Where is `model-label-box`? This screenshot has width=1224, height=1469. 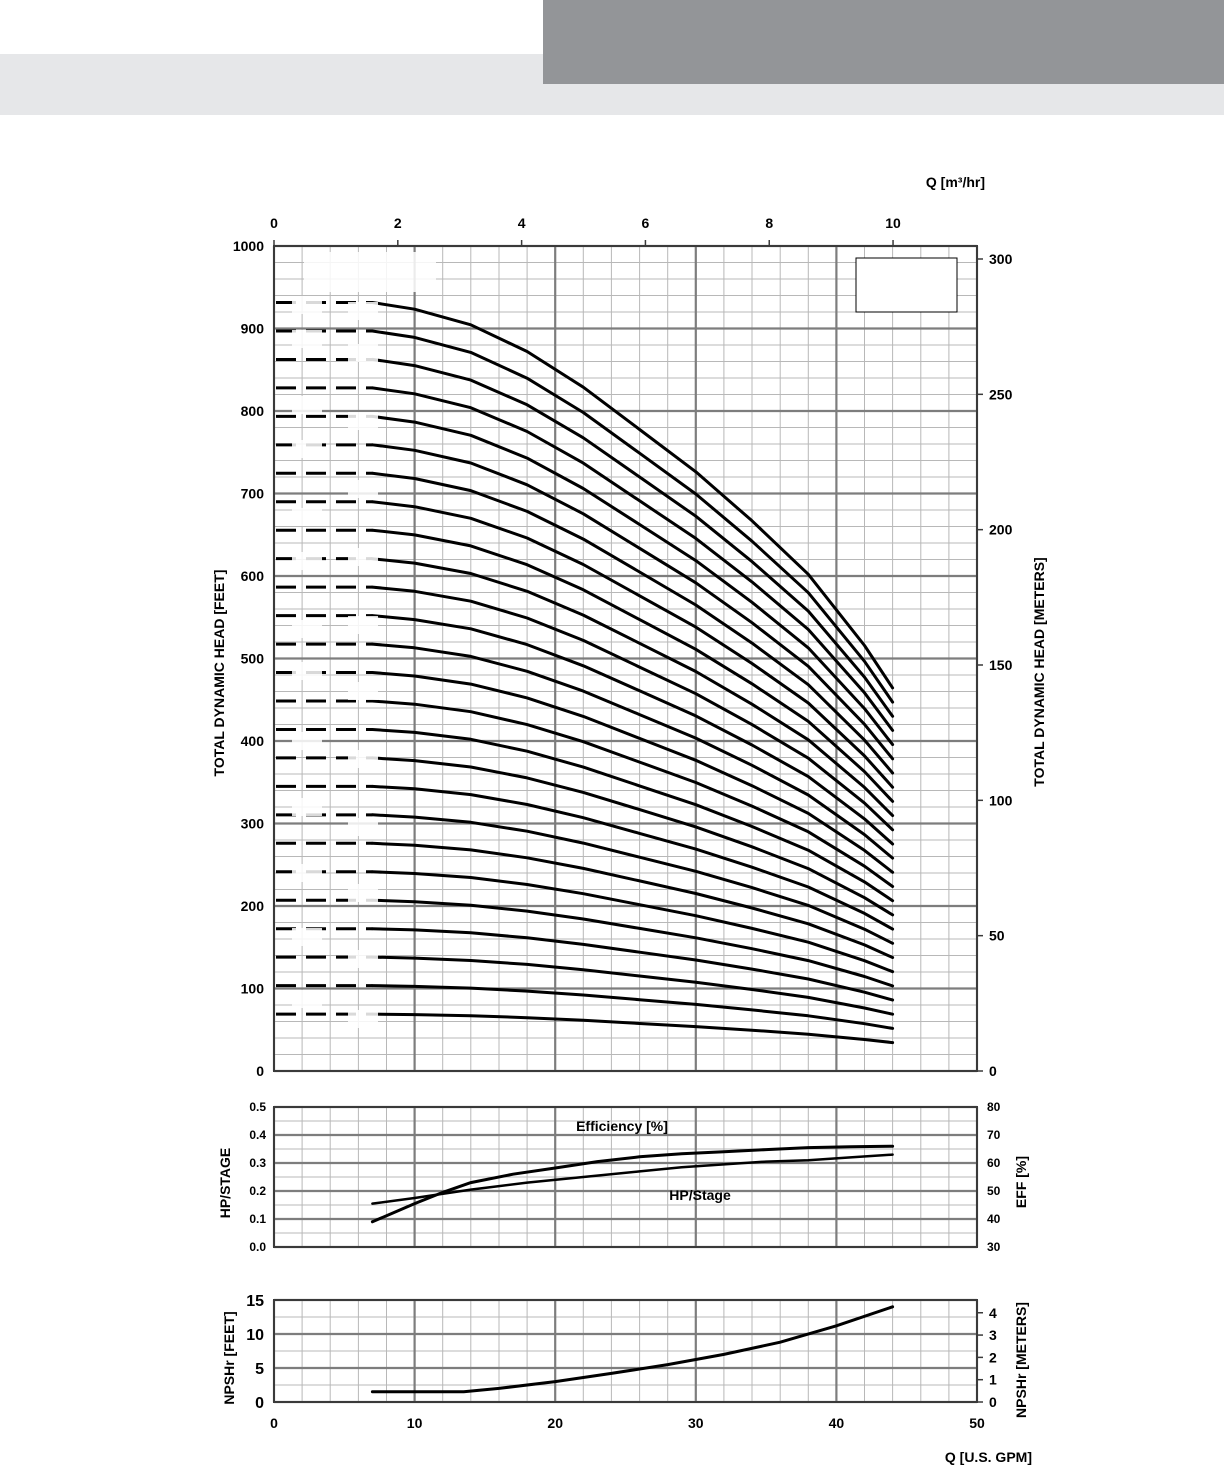
model-label-box is located at coordinates (906, 285).